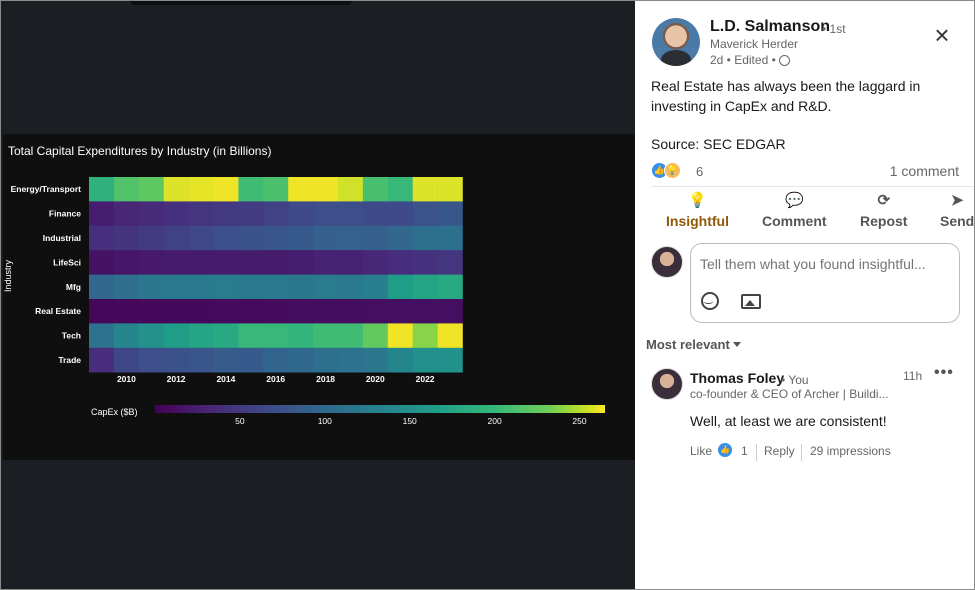 The image size is (975, 590). I want to click on sort-dropdown: Most relevant, so click(693, 344).